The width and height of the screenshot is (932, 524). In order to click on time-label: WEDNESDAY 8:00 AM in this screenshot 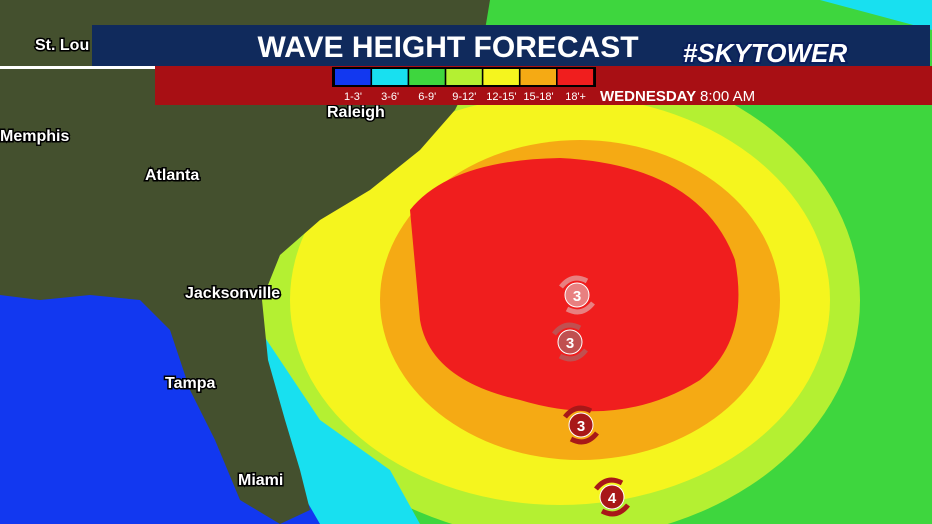, I will do `click(677, 96)`.